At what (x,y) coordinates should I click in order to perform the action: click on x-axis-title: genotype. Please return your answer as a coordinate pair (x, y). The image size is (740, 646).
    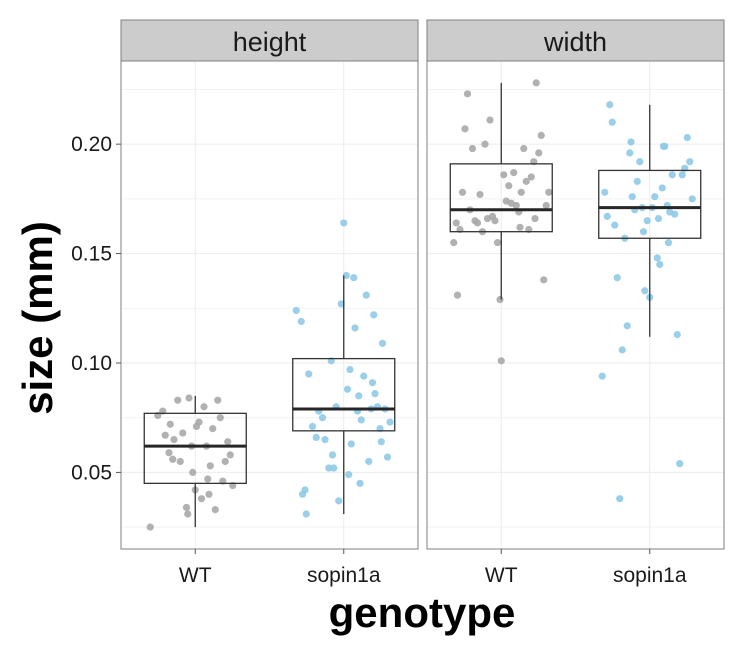
    Looking at the image, I should click on (422, 612).